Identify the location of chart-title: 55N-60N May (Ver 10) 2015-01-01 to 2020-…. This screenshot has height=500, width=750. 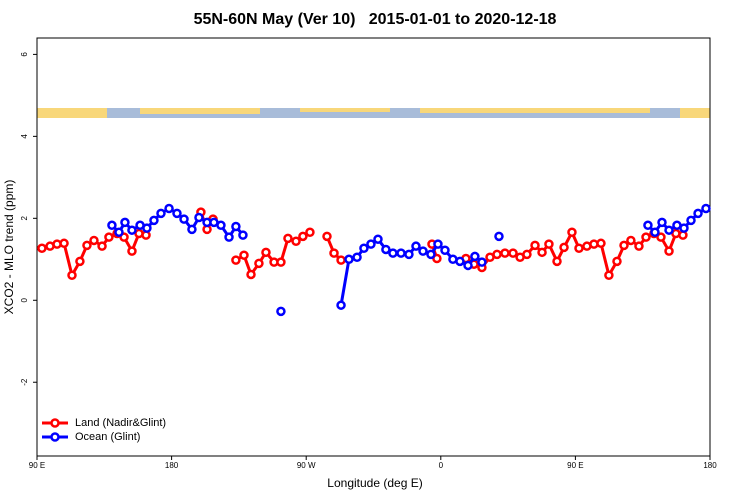
(375, 19).